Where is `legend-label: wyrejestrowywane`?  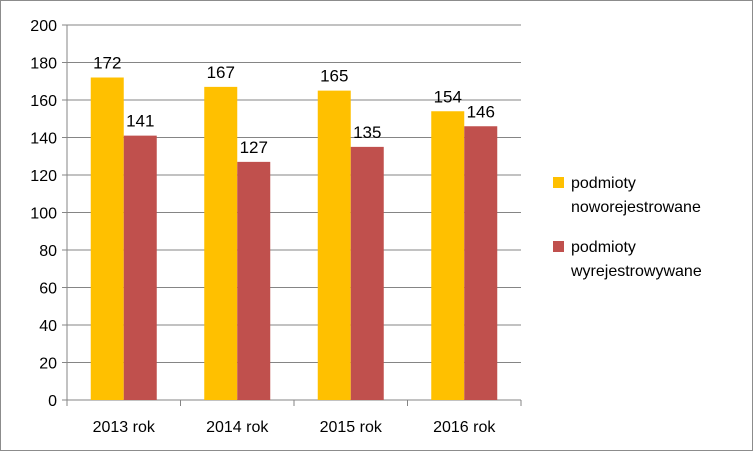
legend-label: wyrejestrowywane is located at coordinates (636, 271).